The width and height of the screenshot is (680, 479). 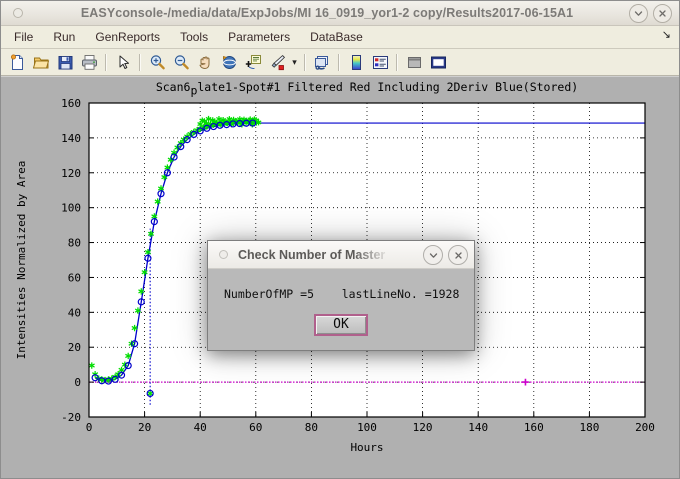 I want to click on new-file-icon, so click(x=17, y=62).